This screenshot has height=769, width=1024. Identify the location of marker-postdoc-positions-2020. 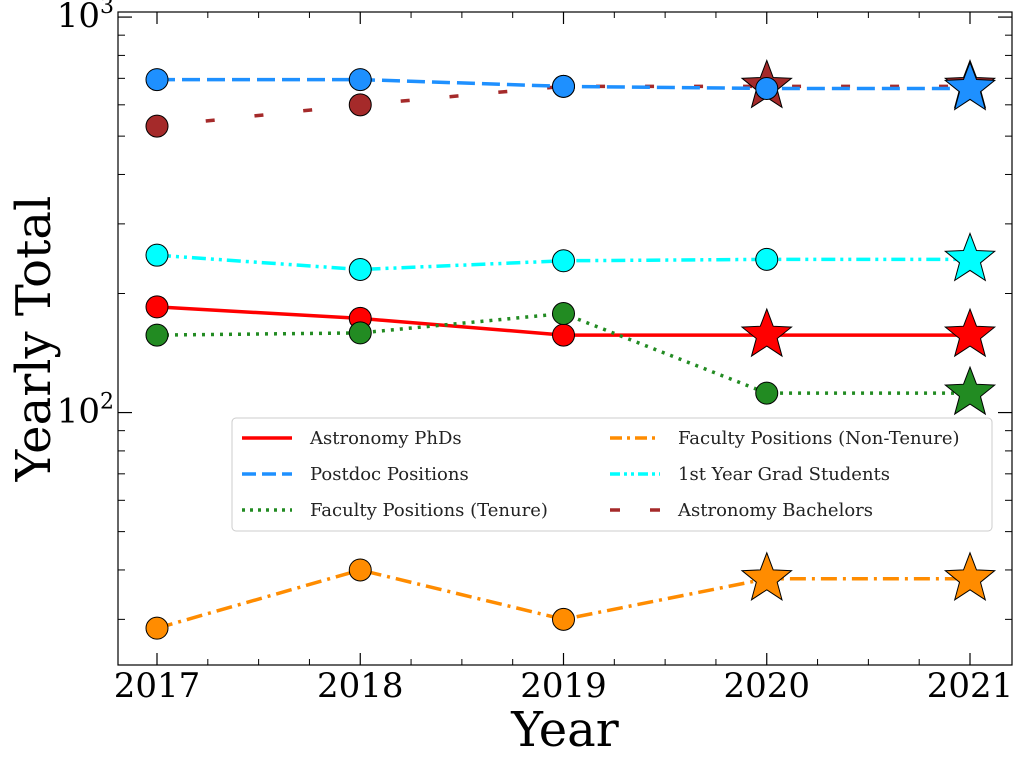
(767, 88).